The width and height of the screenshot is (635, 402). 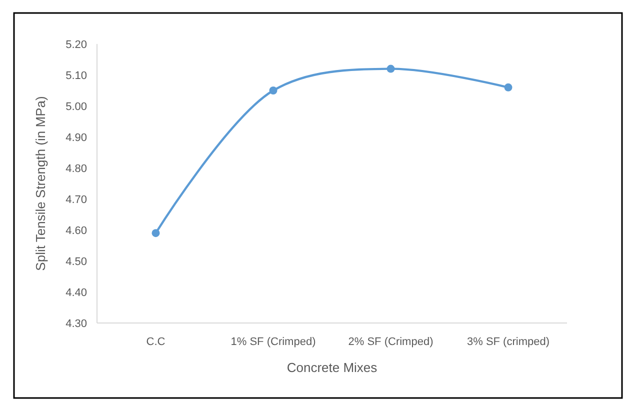 What do you see at coordinates (76, 76) in the screenshot?
I see `y-tick-label: 5.10` at bounding box center [76, 76].